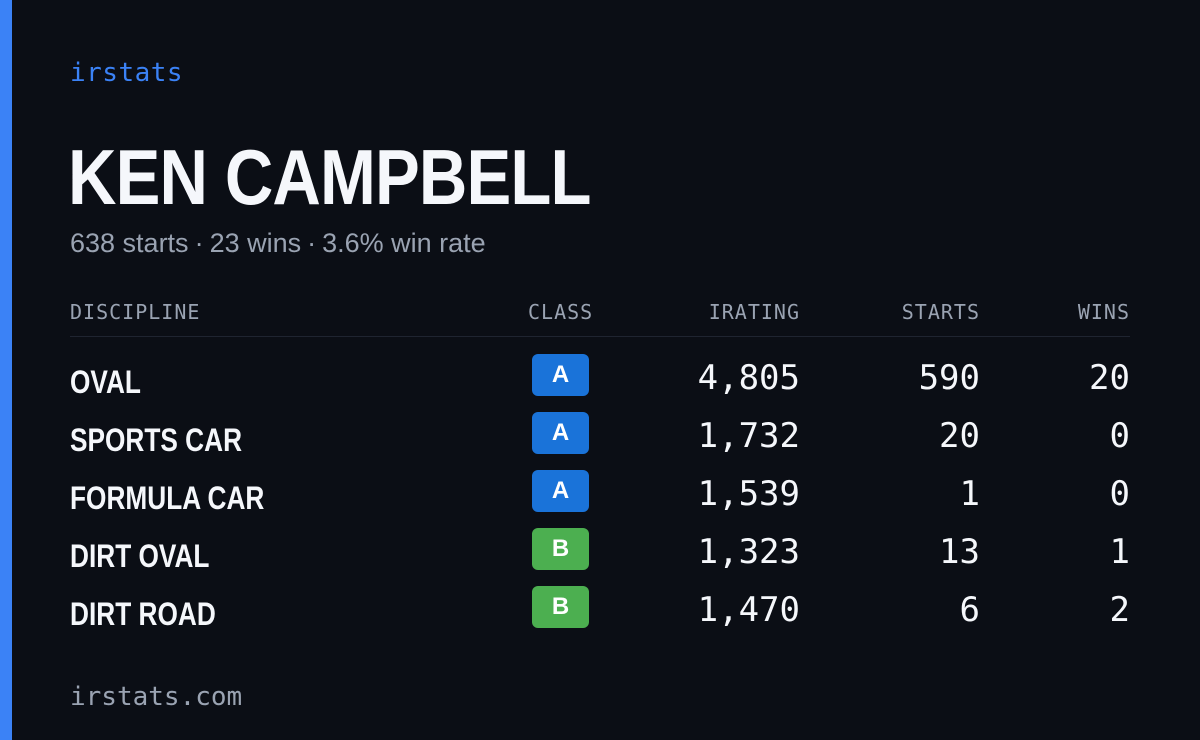 The height and width of the screenshot is (740, 1200). What do you see at coordinates (1119, 610) in the screenshot?
I see `wins-value: 2` at bounding box center [1119, 610].